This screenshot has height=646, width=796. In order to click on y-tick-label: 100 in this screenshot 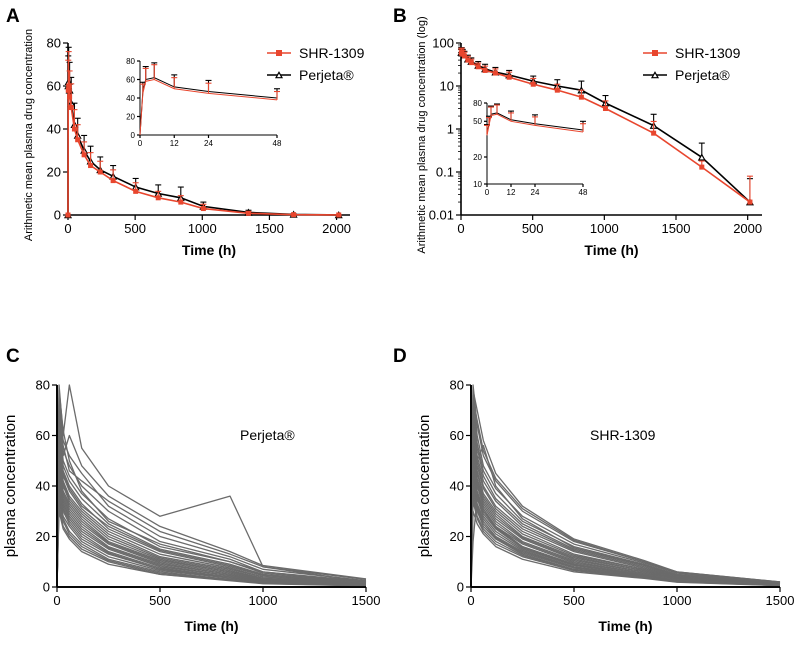, I will do `click(443, 43)`.